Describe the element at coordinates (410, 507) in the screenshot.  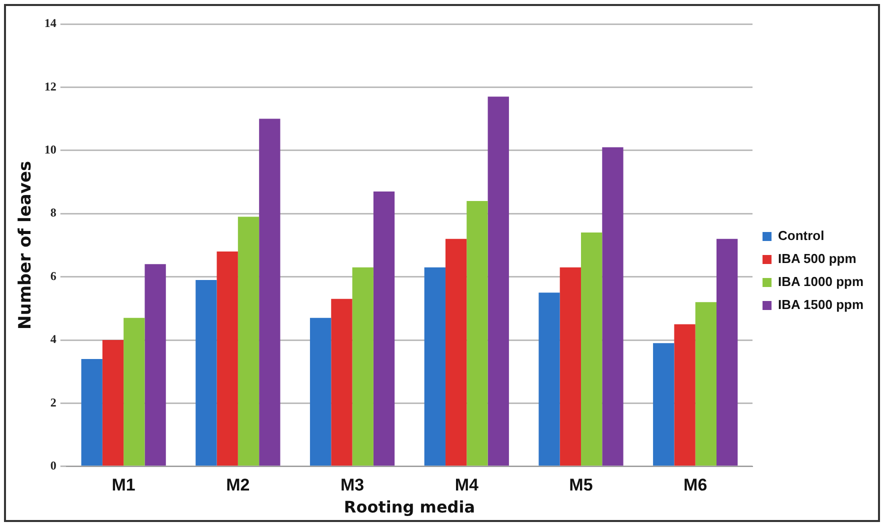
I see `x-axis-title: Rooting media` at that location.